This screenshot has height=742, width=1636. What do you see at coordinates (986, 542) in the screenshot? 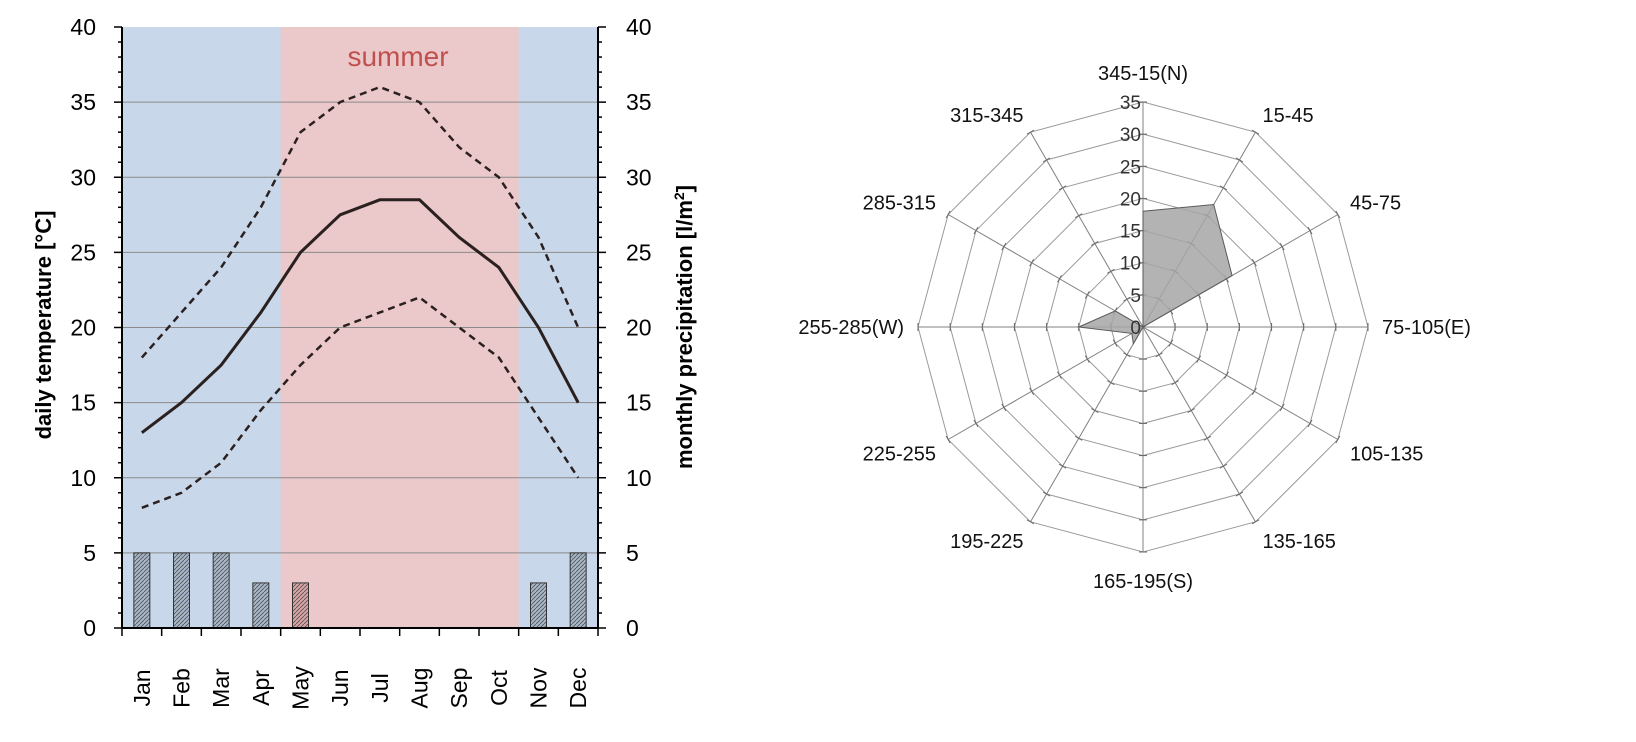
I see `direction-label: 195-225` at bounding box center [986, 542].